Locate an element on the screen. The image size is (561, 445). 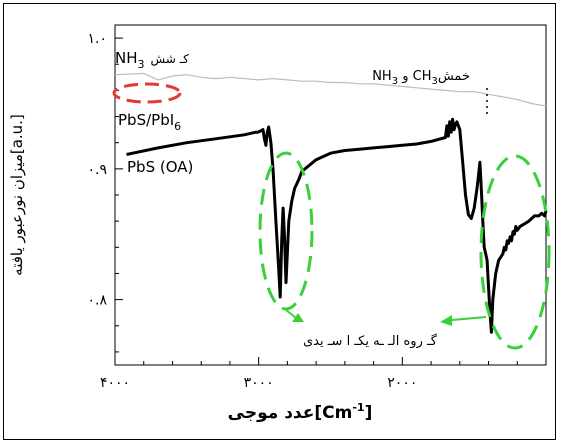
x-tick-label: ۲۰۰۰ is located at coordinates (402, 383).